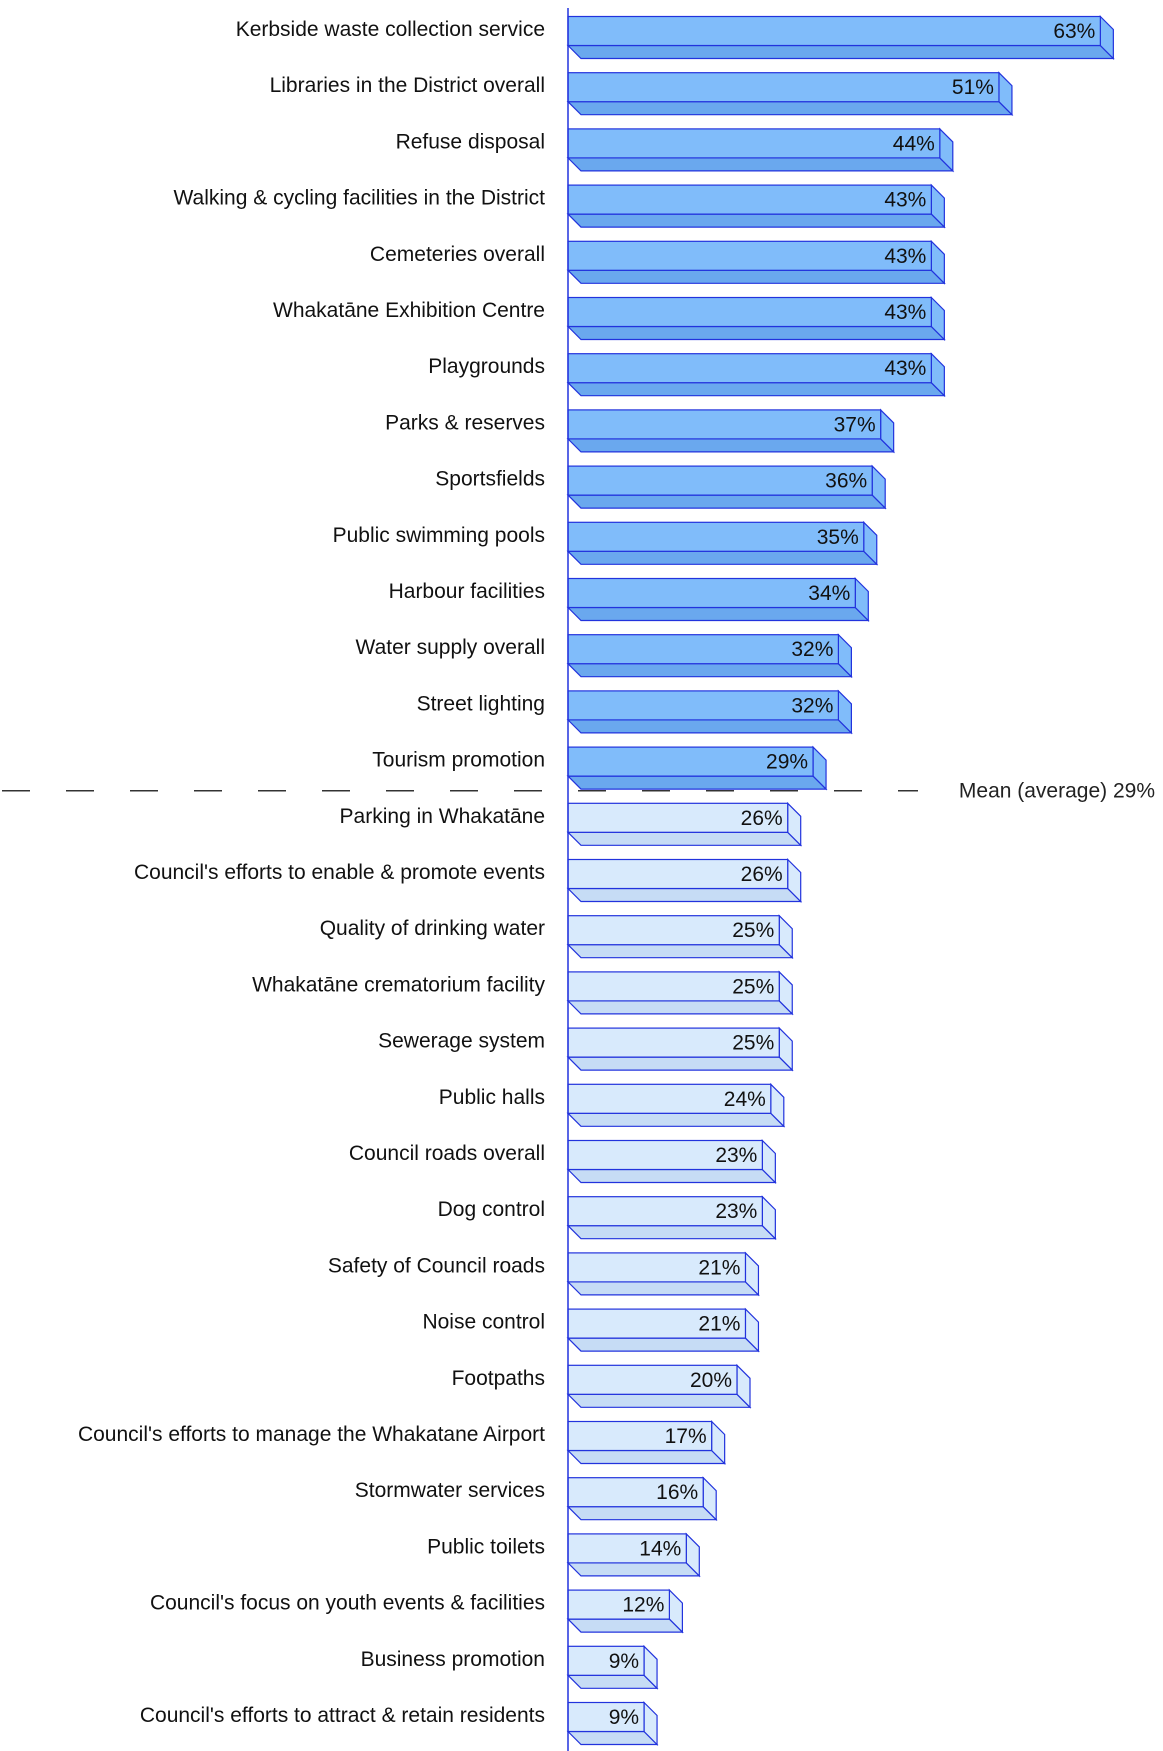 Image resolution: width=1163 pixels, height=1751 pixels. Describe the element at coordinates (467, 591) in the screenshot. I see `category-label: Harbour facilities` at that location.